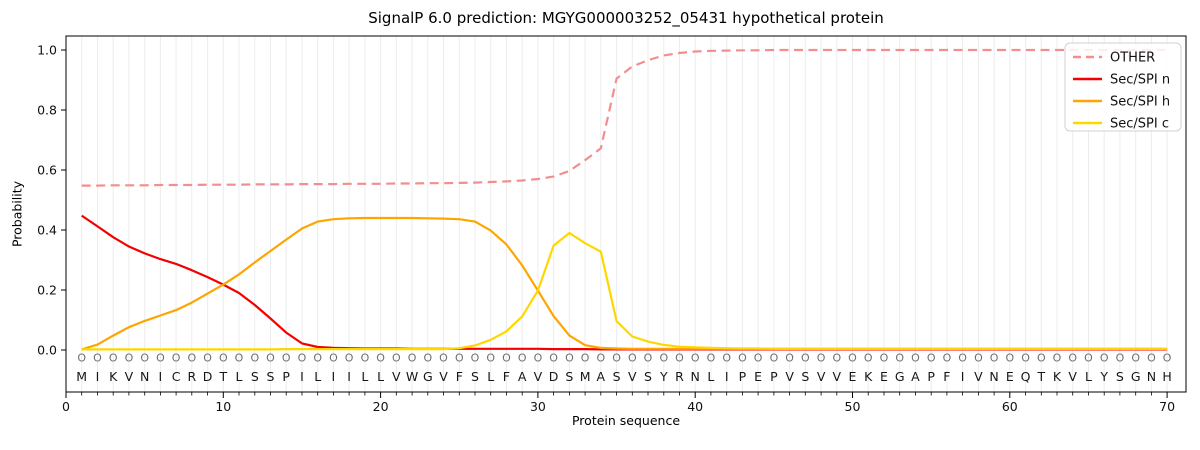 This screenshot has width=1200, height=450. I want to click on x-tick-label: 70, so click(1167, 406).